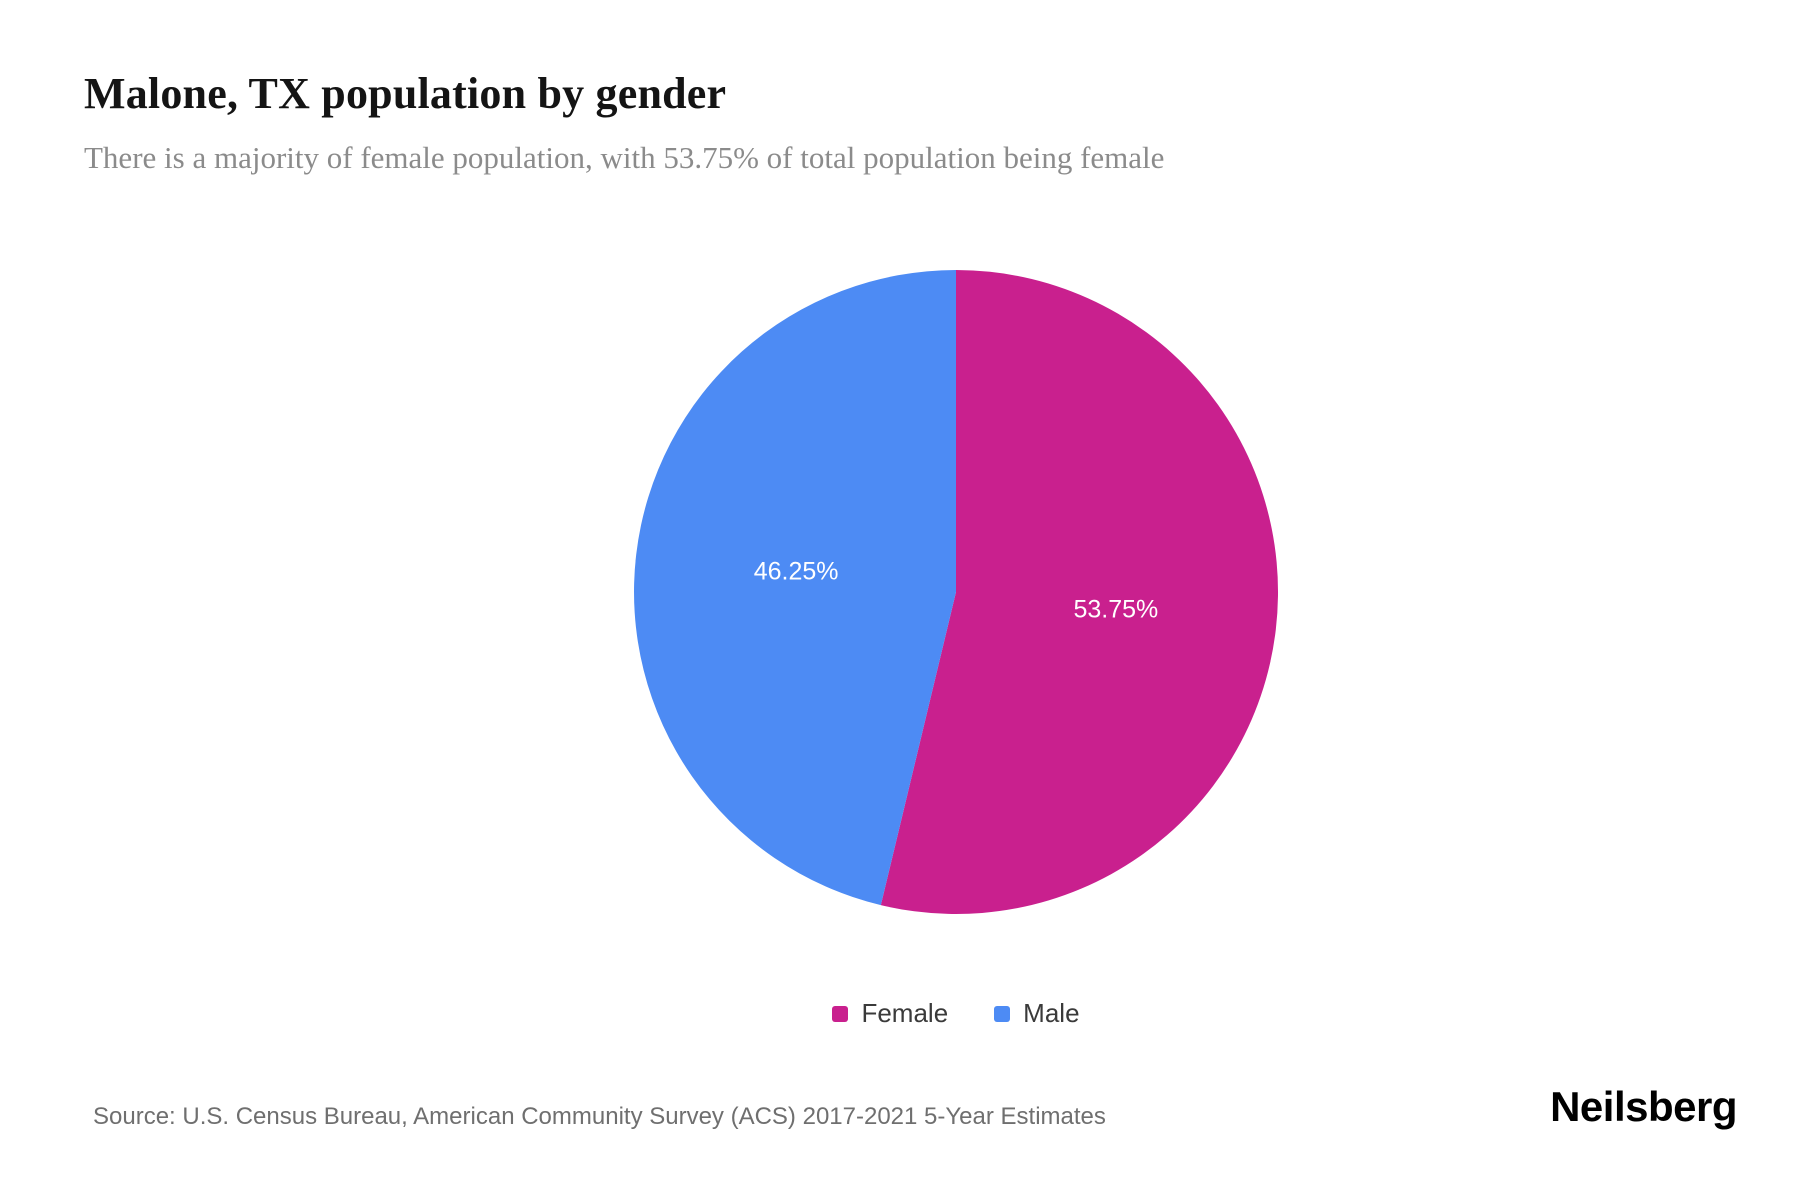 This screenshot has height=1200, width=1800. Describe the element at coordinates (405, 93) in the screenshot. I see `chart-title: Malone, TX population by gender` at that location.